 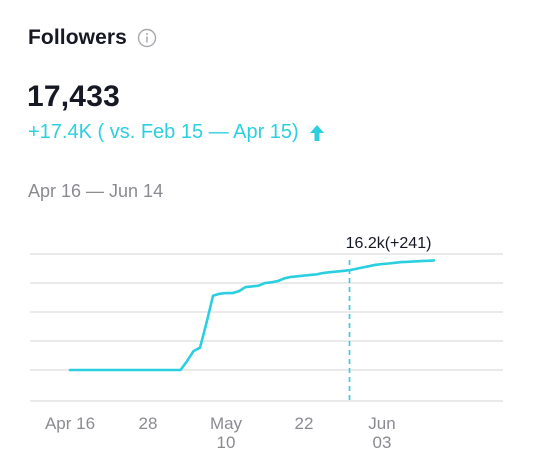 What do you see at coordinates (226, 433) in the screenshot?
I see `x-tick-label: May 10` at bounding box center [226, 433].